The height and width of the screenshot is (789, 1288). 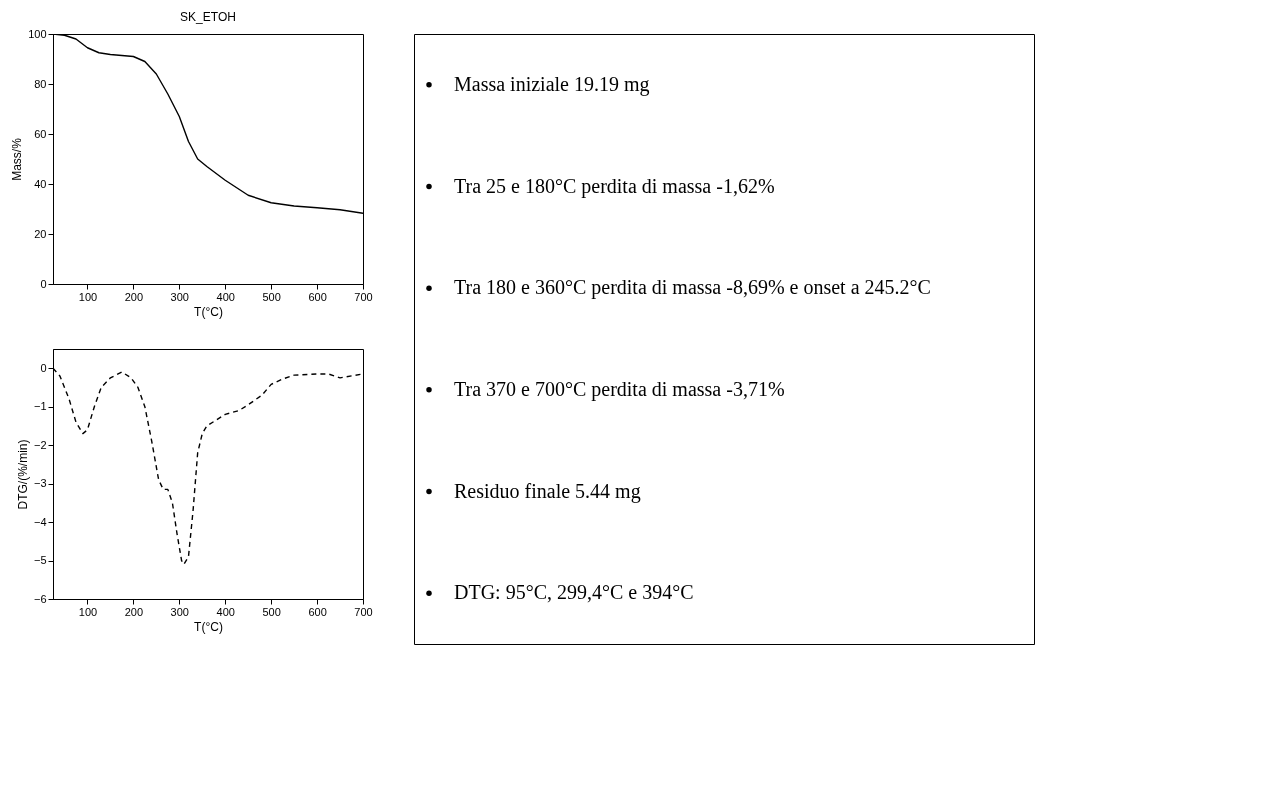 What do you see at coordinates (40, 598) in the screenshot?
I see `y-tick-label: −6` at bounding box center [40, 598].